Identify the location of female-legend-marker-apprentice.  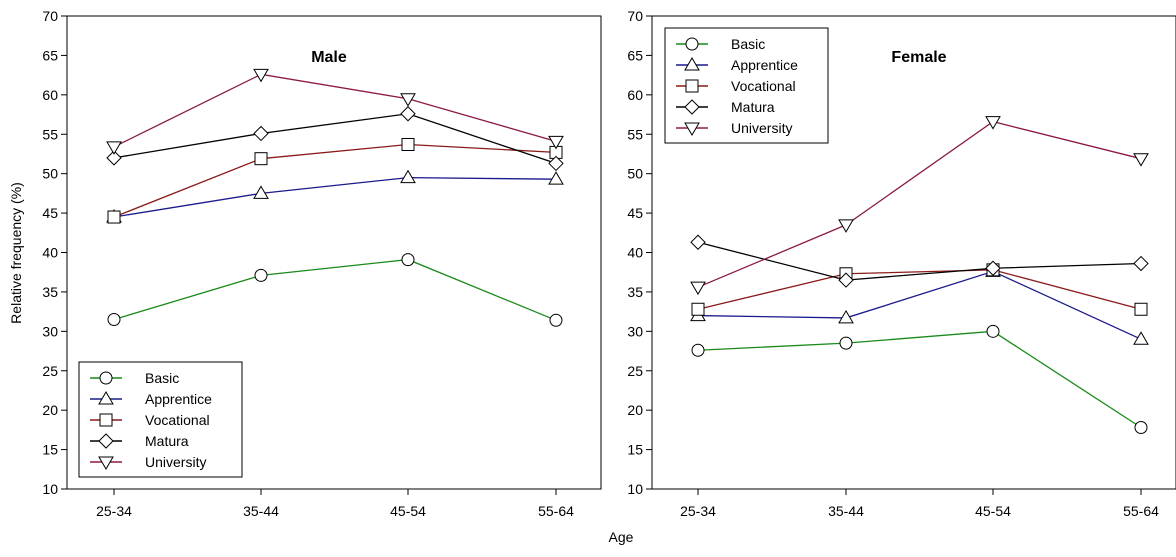
(692, 64).